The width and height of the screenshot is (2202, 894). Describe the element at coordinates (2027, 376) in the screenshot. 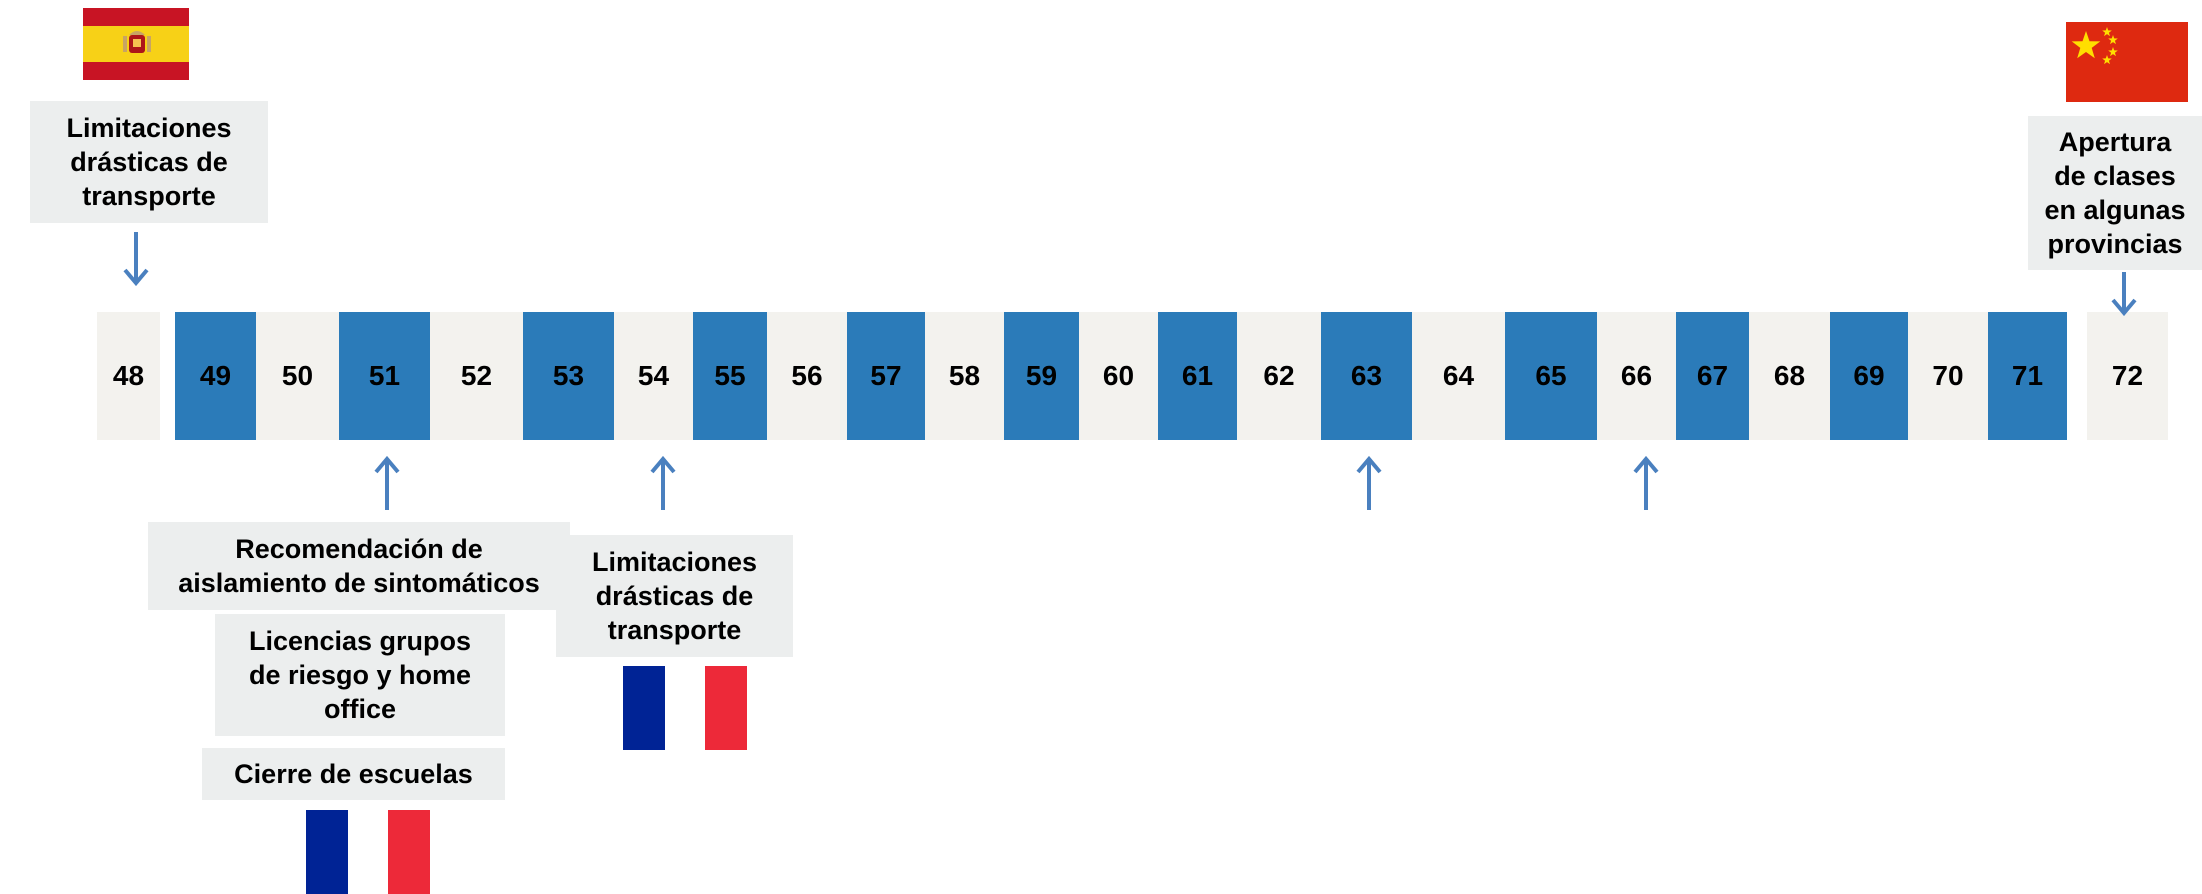

I see `week-cell: 71` at that location.